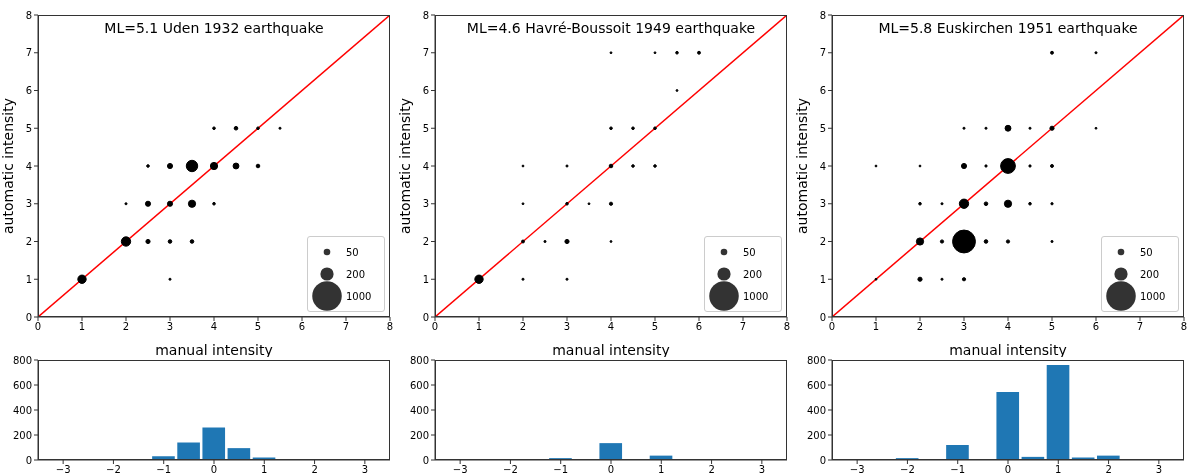 Image resolution: width=1192 pixels, height=474 pixels. Describe the element at coordinates (214, 28) in the screenshot. I see `chart-title: ML=5.1 Uden 1932 earthquake` at that location.